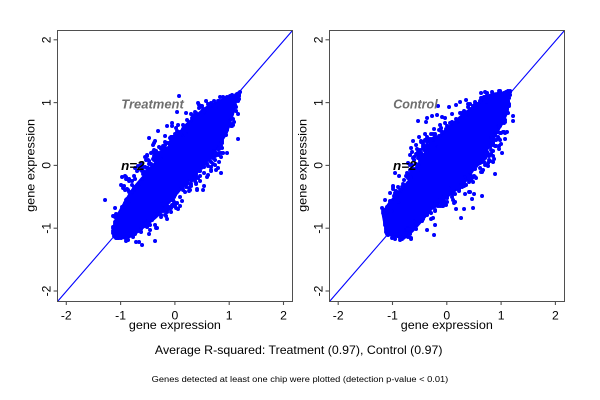 The height and width of the screenshot is (400, 600). Describe the element at coordinates (415, 104) in the screenshot. I see `svg-text: Control` at that location.